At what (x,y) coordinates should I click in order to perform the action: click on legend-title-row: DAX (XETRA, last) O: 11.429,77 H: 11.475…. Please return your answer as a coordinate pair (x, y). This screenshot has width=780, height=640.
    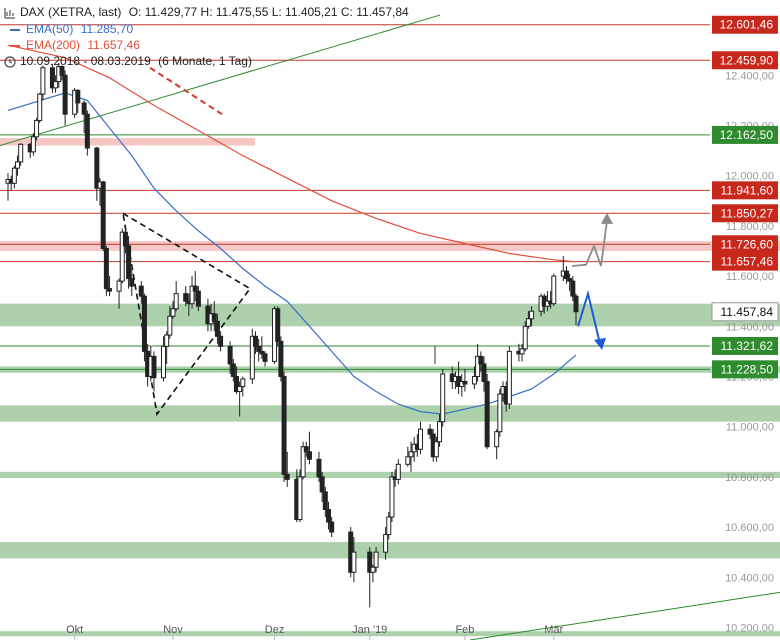
    Looking at the image, I should click on (204, 12).